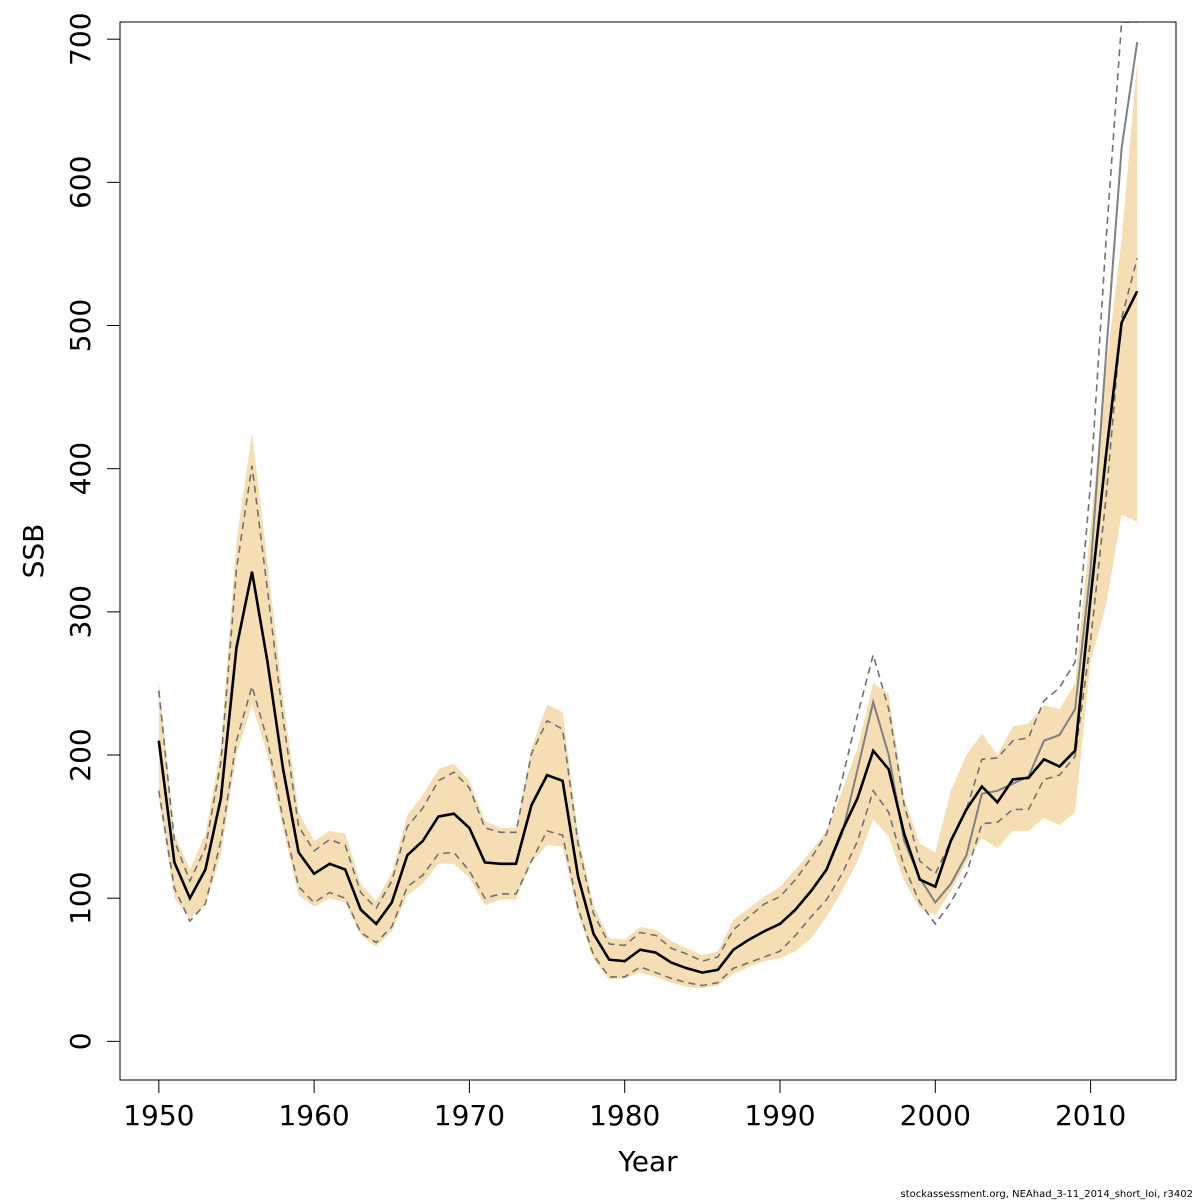 The height and width of the screenshot is (1200, 1200). Describe the element at coordinates (1090, 1115) in the screenshot. I see `x-tick-label: 2010` at that location.